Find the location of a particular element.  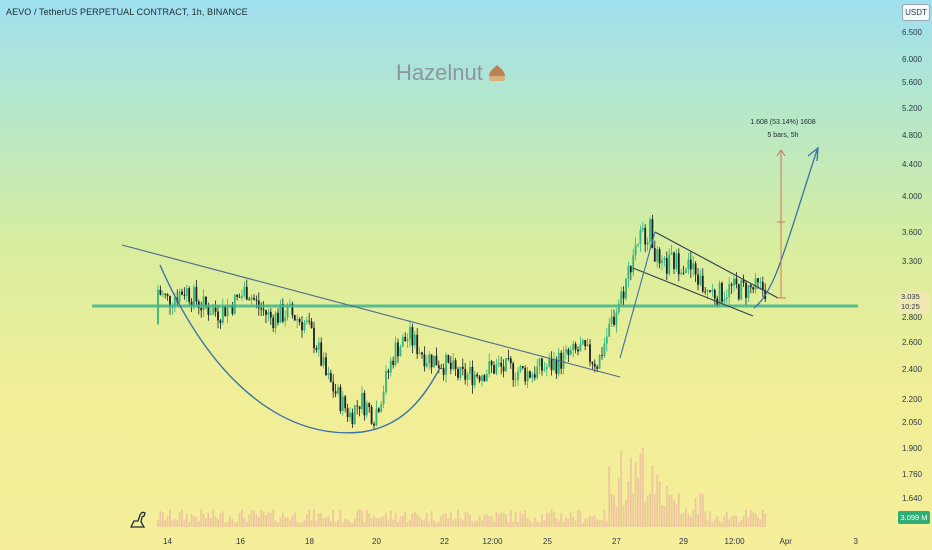

price-tick-label: 1.640 is located at coordinates (911, 498).